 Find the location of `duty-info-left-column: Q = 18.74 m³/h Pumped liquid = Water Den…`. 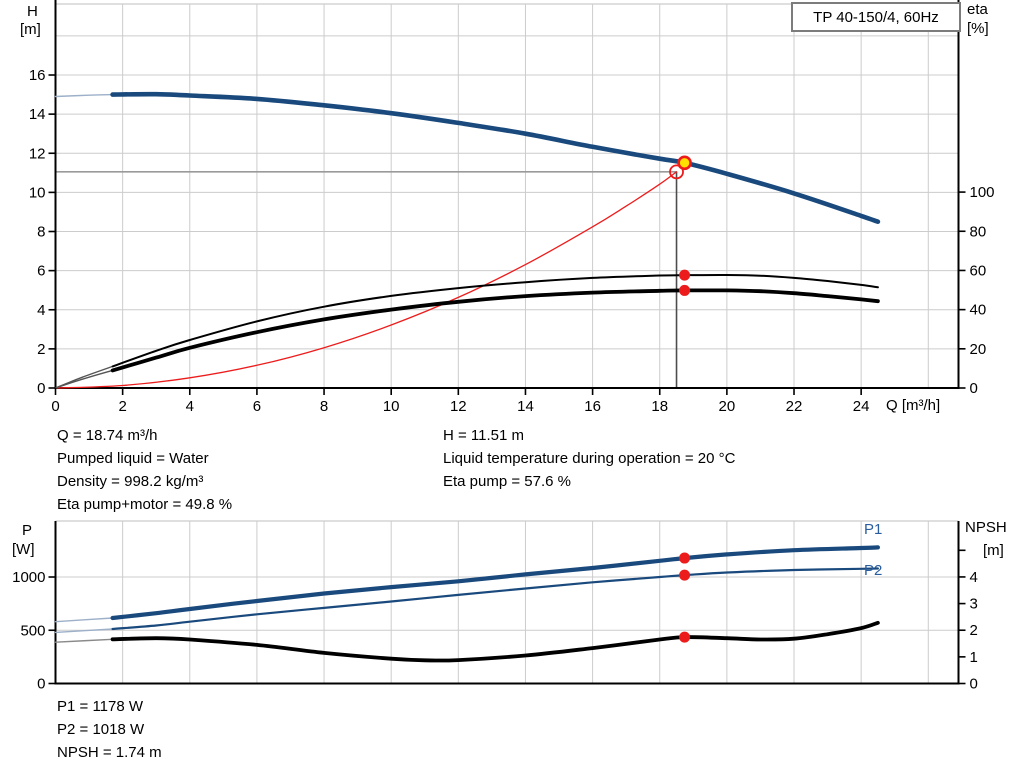

duty-info-left-column: Q = 18.74 m³/h Pumped liquid = Water Den… is located at coordinates (144, 470).